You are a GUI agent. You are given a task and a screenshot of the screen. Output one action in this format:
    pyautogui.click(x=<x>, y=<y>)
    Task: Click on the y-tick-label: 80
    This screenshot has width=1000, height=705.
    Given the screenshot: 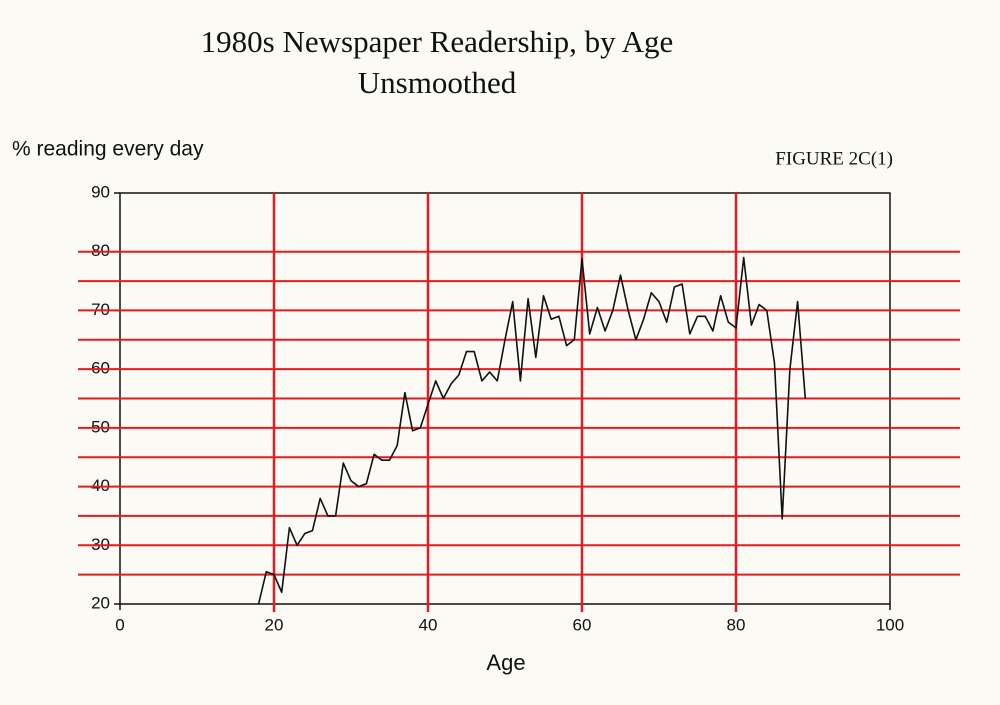 What is the action you would take?
    pyautogui.click(x=100, y=250)
    